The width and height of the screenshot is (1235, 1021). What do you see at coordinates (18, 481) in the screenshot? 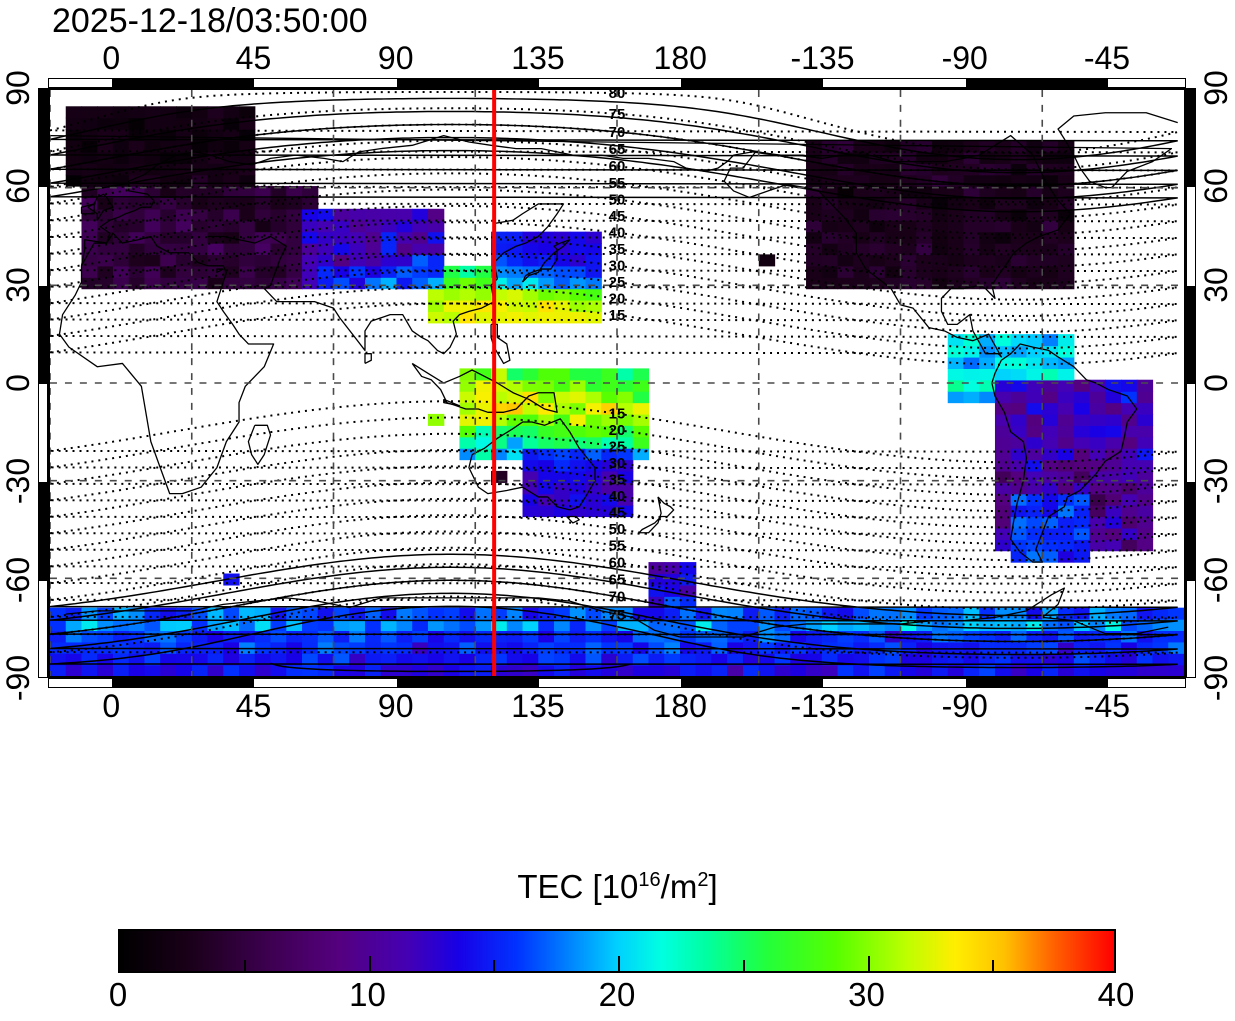
I see `lat-tick-label-left--30: -30` at bounding box center [18, 481].